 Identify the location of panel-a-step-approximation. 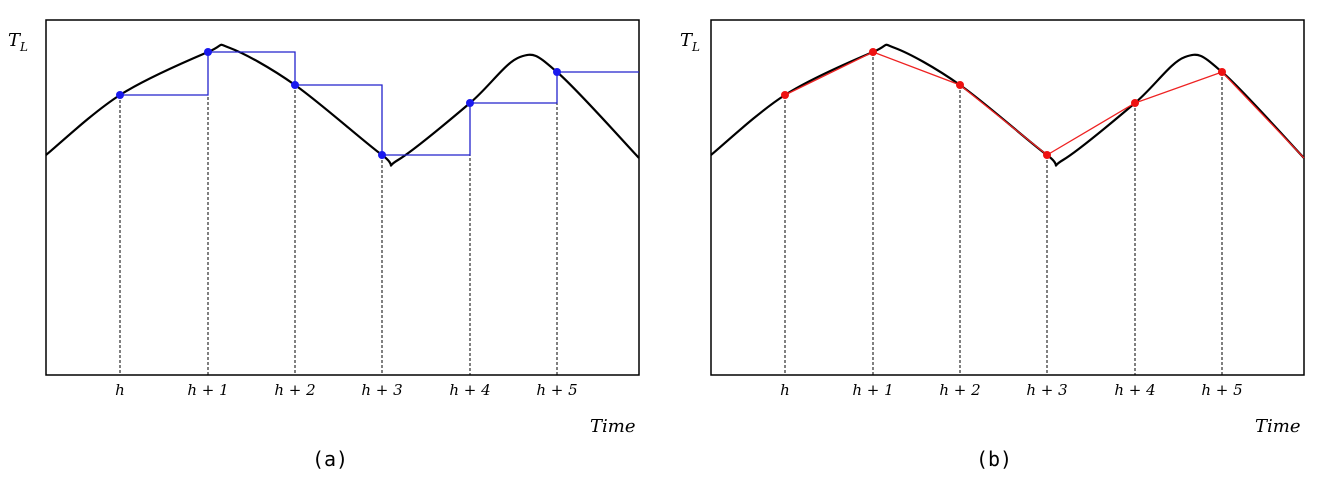
(379, 103).